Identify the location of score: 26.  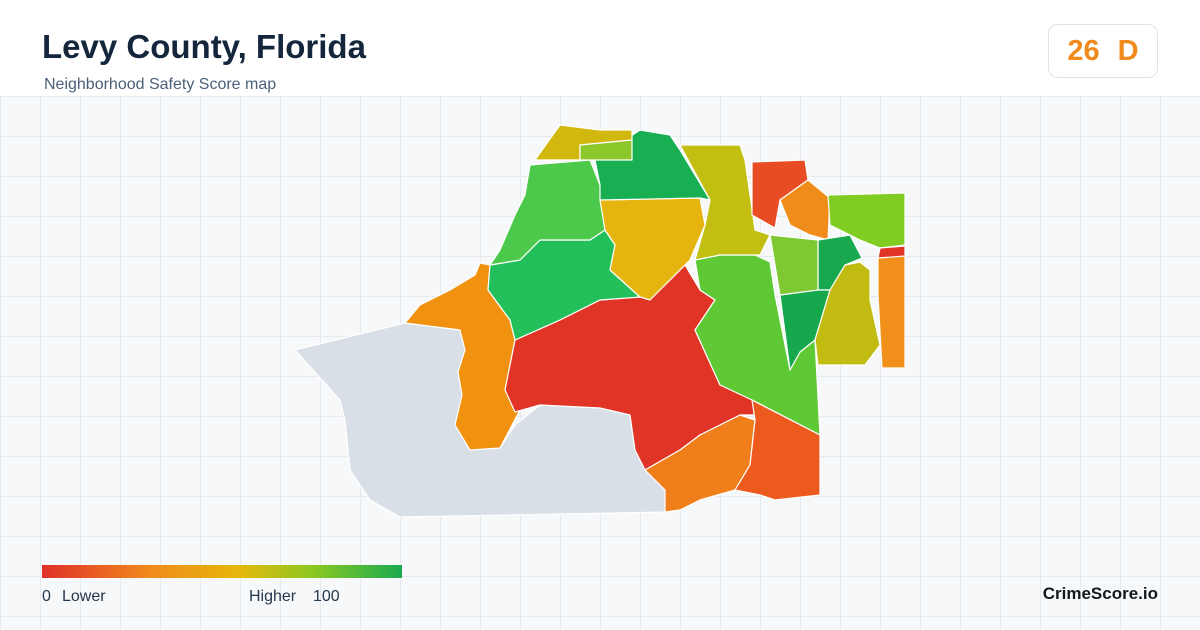
(1083, 50).